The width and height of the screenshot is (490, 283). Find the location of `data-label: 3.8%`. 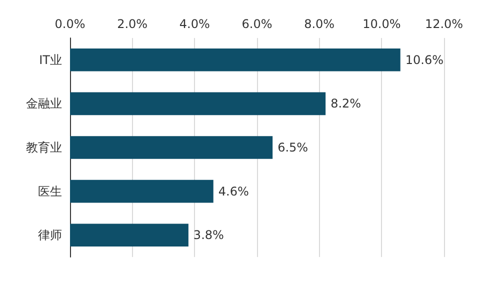

data-label: 3.8% is located at coordinates (208, 235).